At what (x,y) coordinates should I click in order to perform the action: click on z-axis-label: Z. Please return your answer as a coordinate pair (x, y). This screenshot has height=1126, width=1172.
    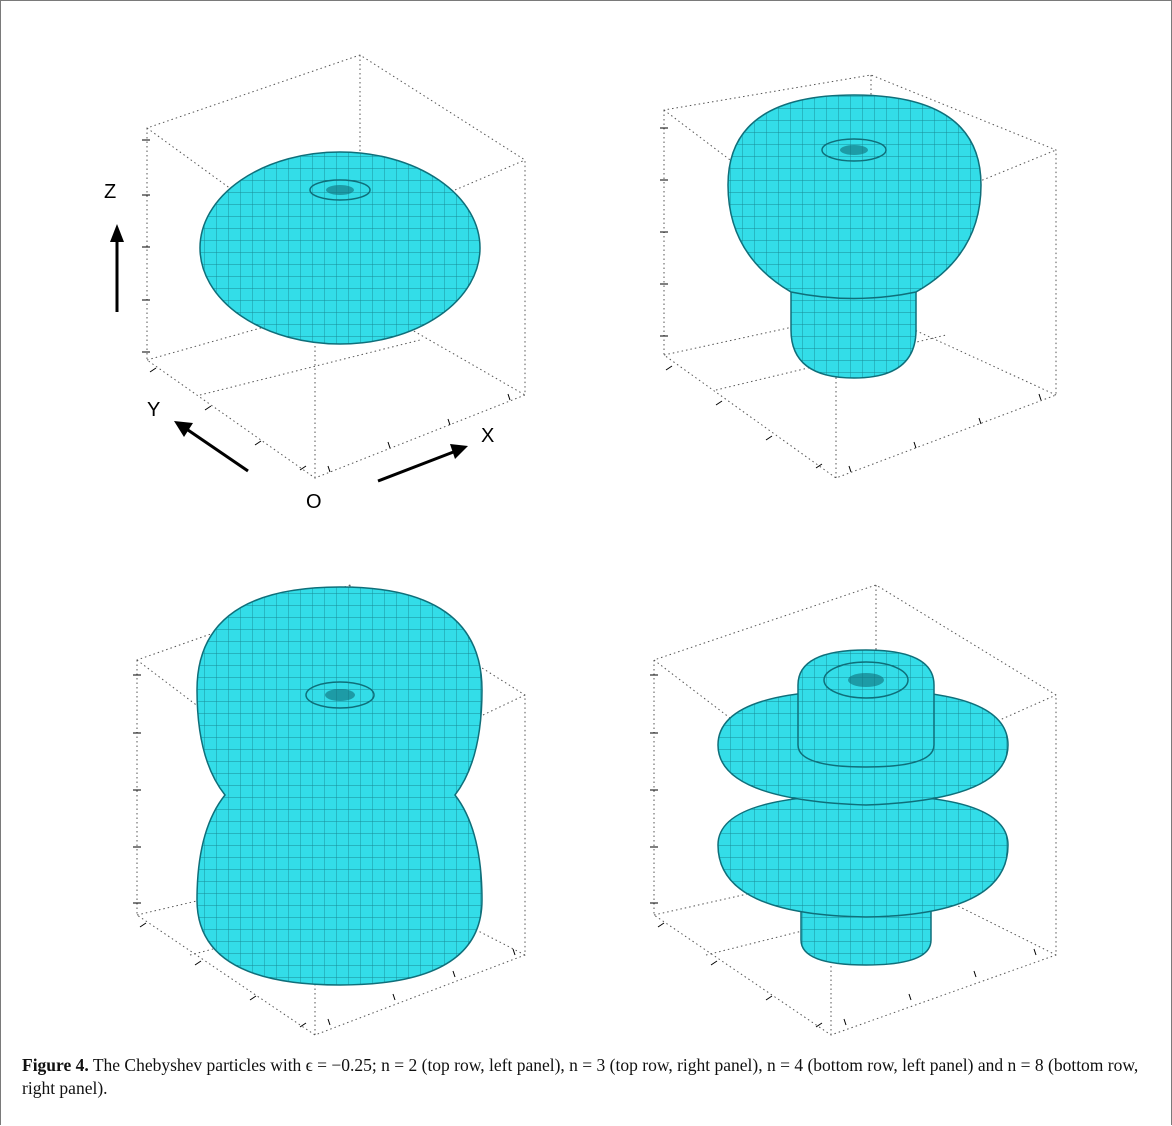
    Looking at the image, I should click on (110, 192).